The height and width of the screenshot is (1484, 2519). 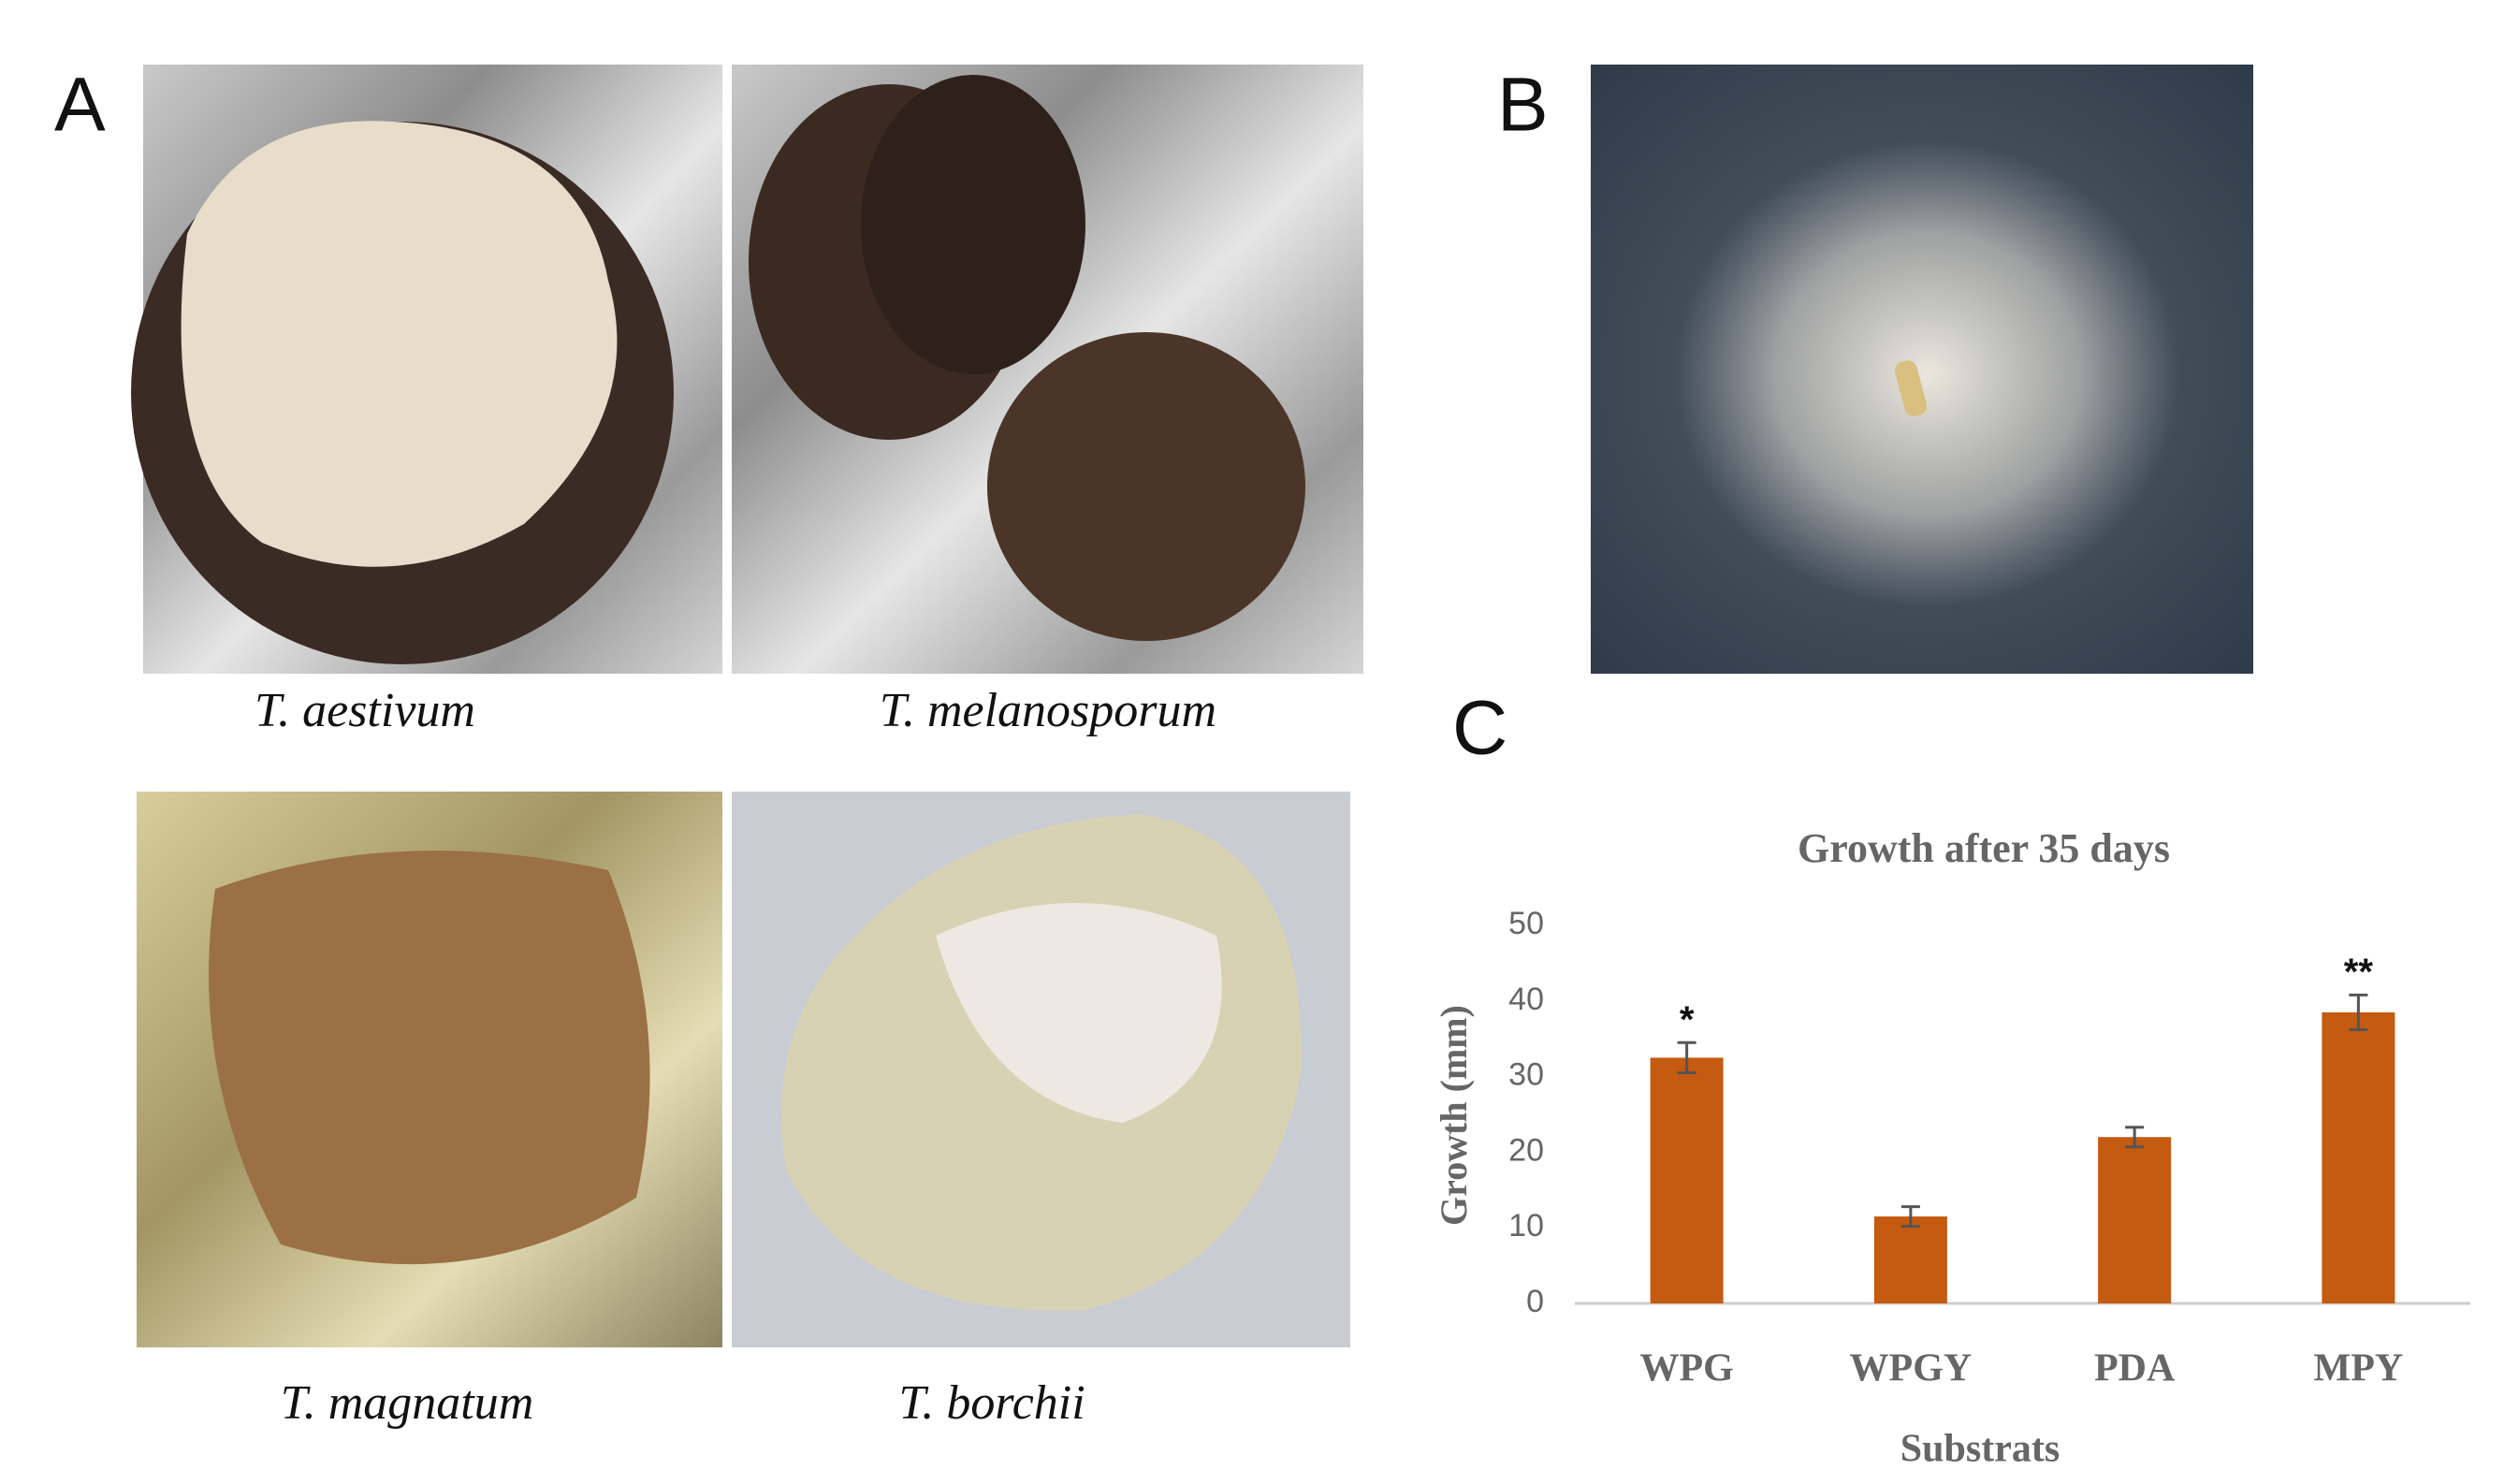 What do you see at coordinates (1686, 1368) in the screenshot?
I see `x-tick-label: WPG` at bounding box center [1686, 1368].